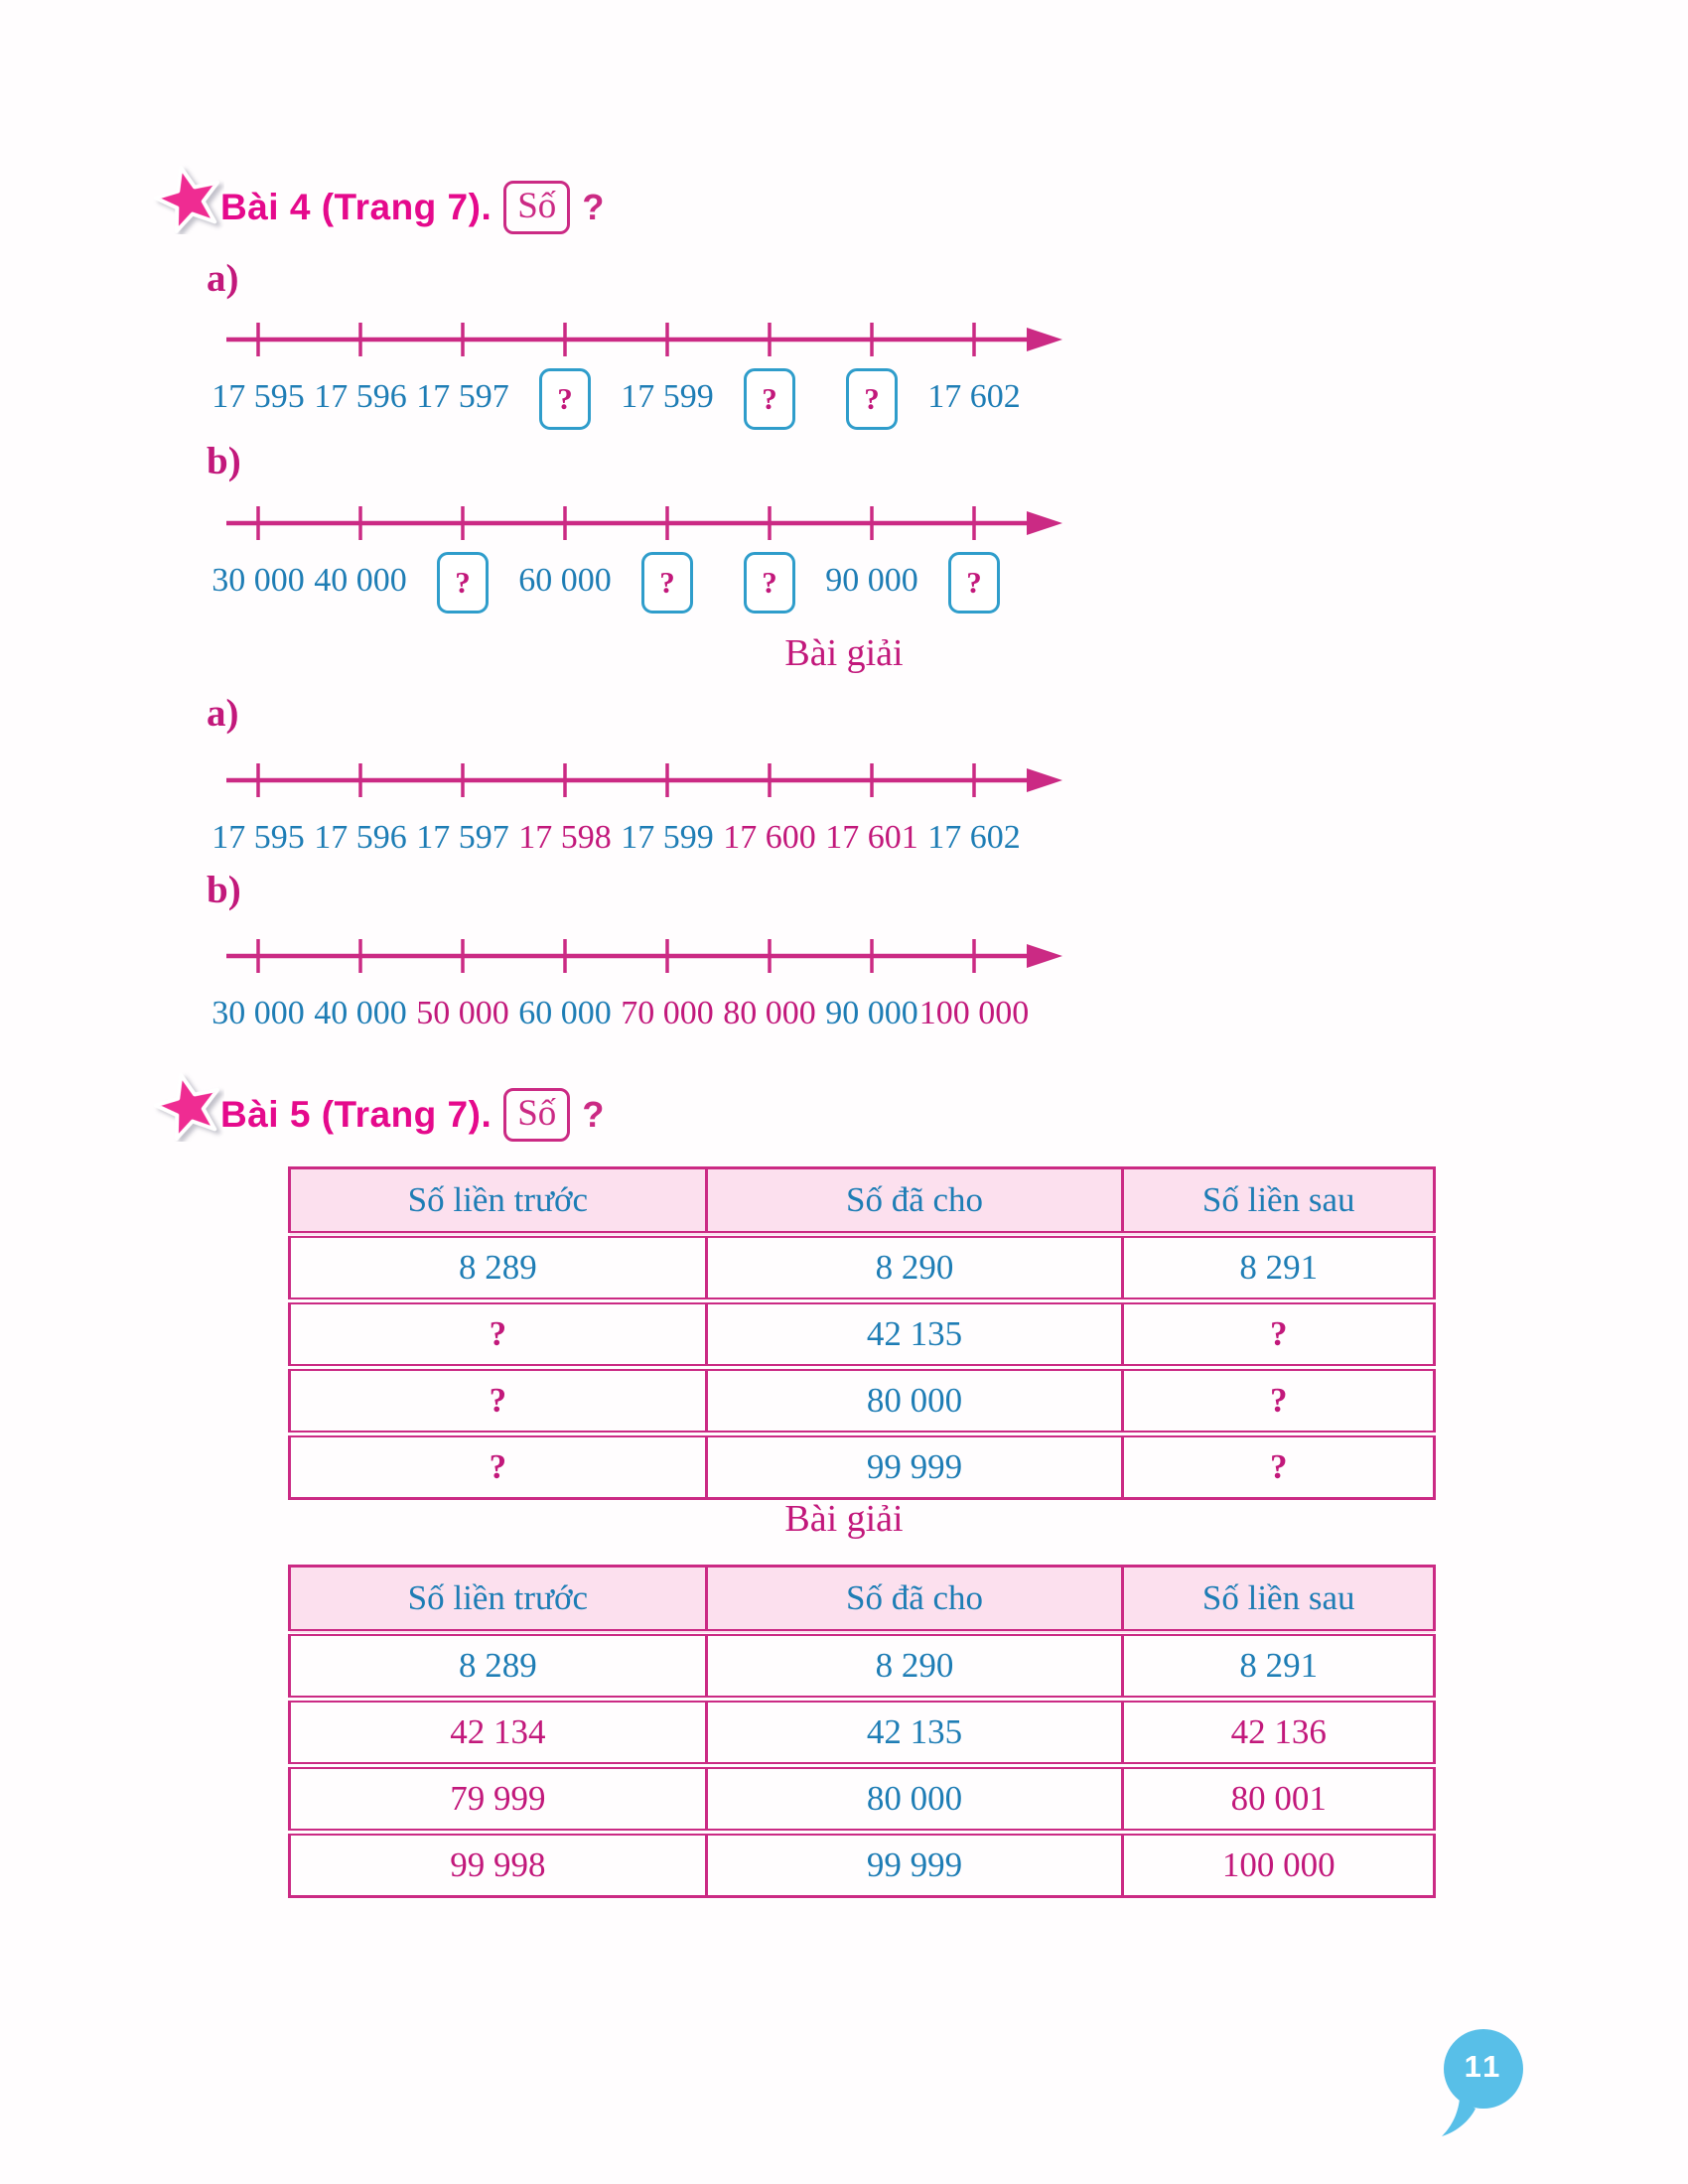 The image size is (1688, 2184). Describe the element at coordinates (667, 837) in the screenshot. I see `number-label: 17 599` at that location.